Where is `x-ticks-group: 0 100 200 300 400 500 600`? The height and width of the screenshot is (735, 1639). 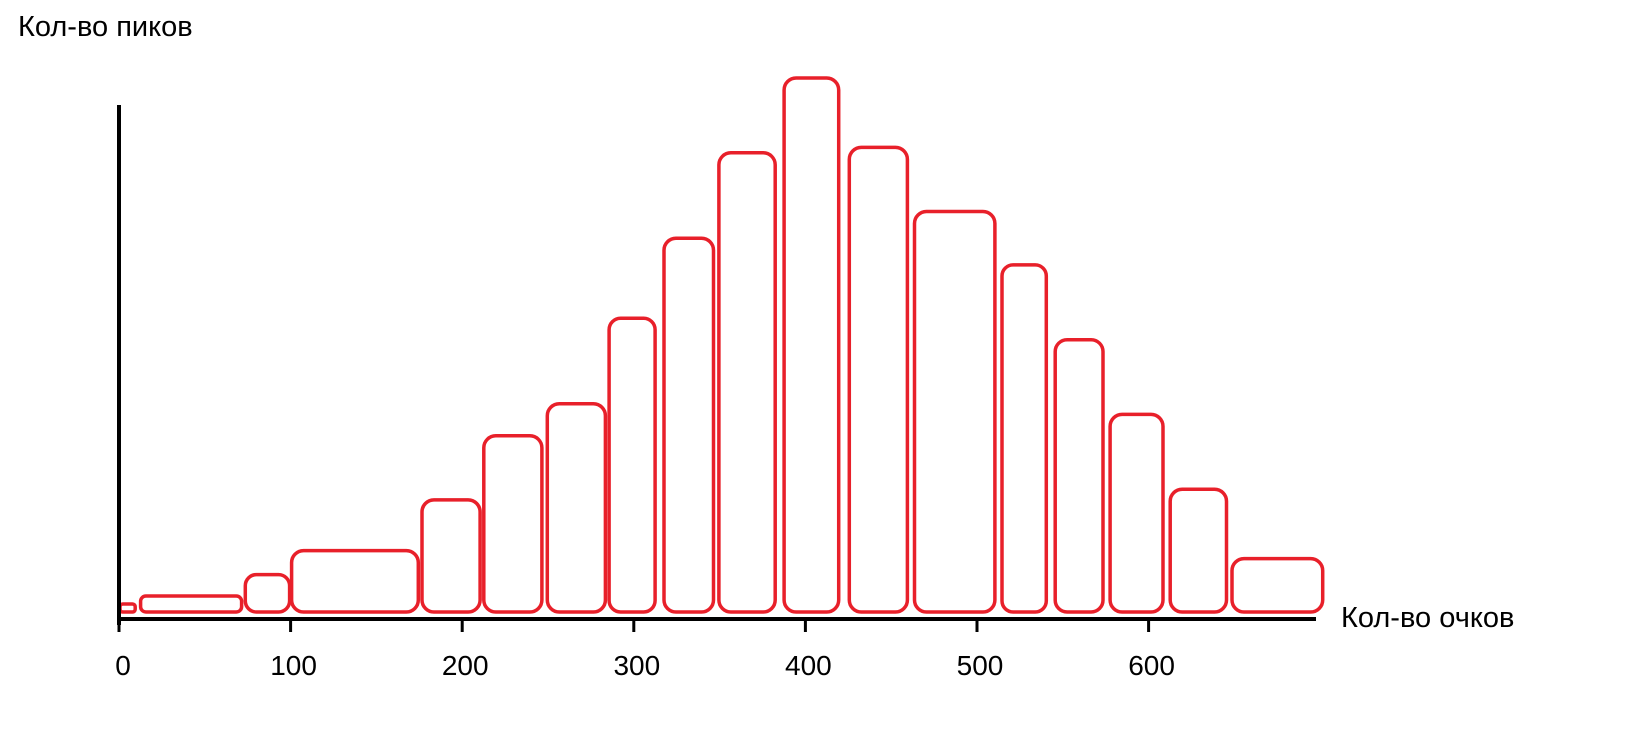
x-ticks-group: 0 100 200 300 400 500 600 is located at coordinates (645, 650).